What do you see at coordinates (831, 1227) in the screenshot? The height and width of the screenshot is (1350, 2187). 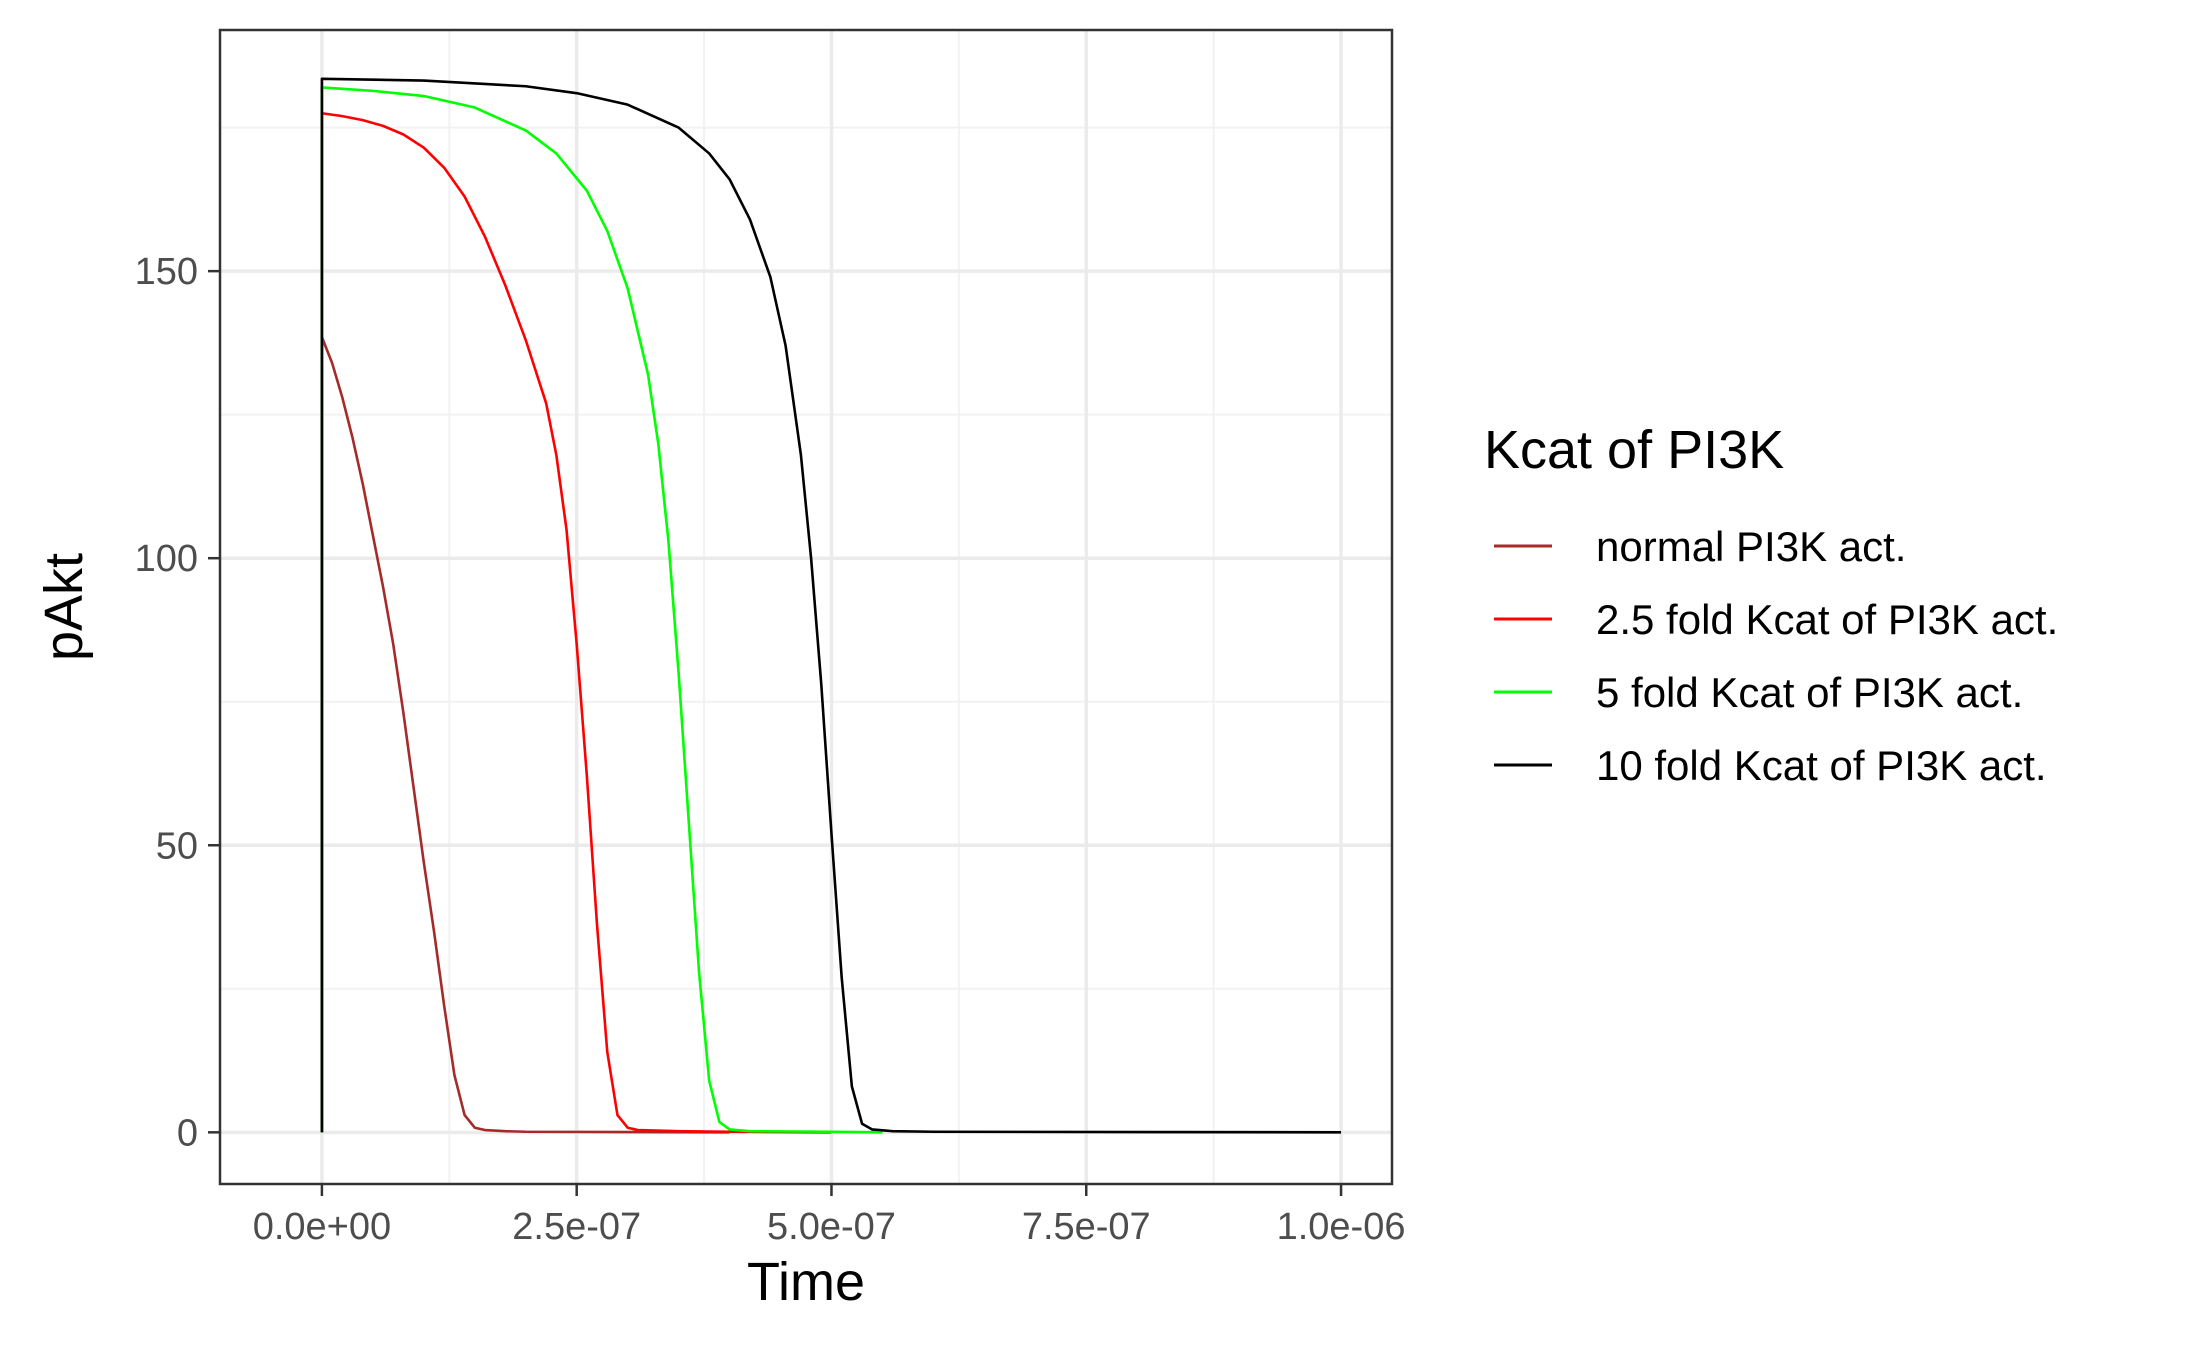 I see `x-tick-label-2: 5.0e-07` at bounding box center [831, 1227].